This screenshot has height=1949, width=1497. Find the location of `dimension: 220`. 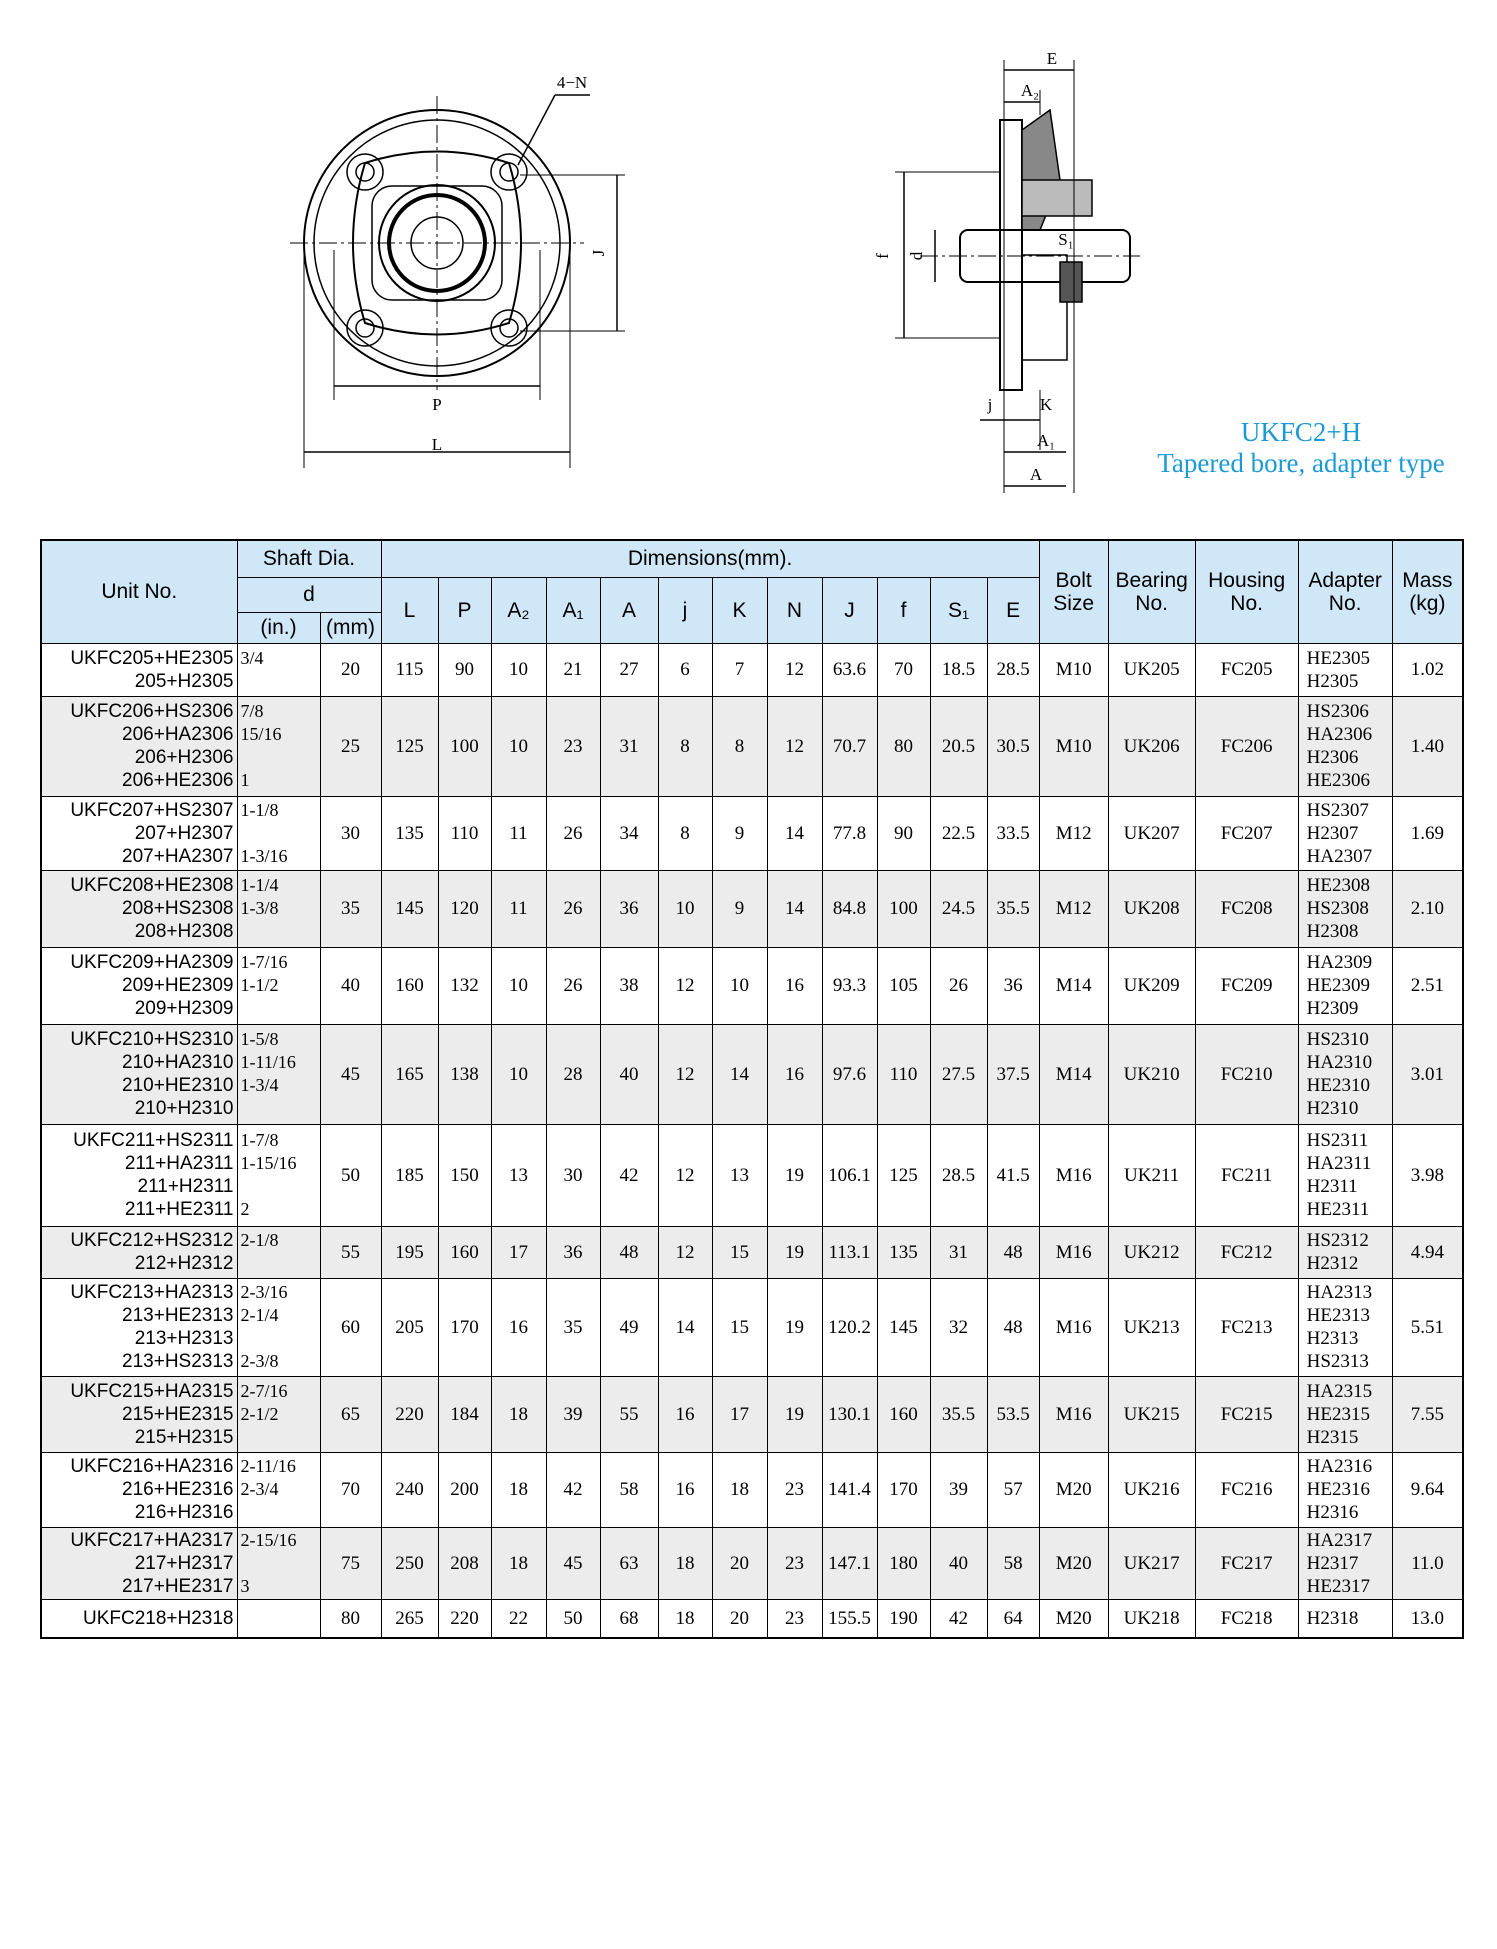

dimension: 220 is located at coordinates (409, 1414).